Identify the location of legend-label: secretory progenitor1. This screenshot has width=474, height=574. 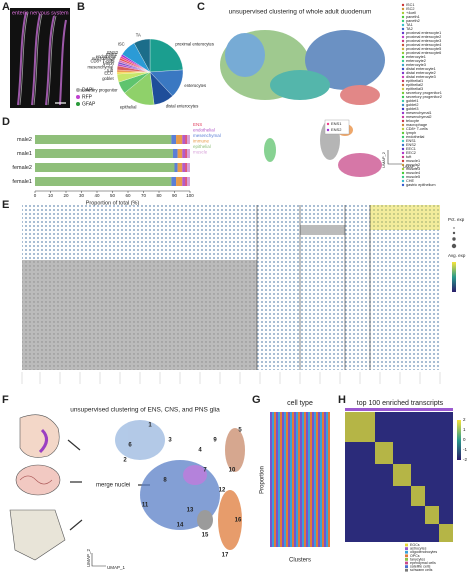
(424, 93).